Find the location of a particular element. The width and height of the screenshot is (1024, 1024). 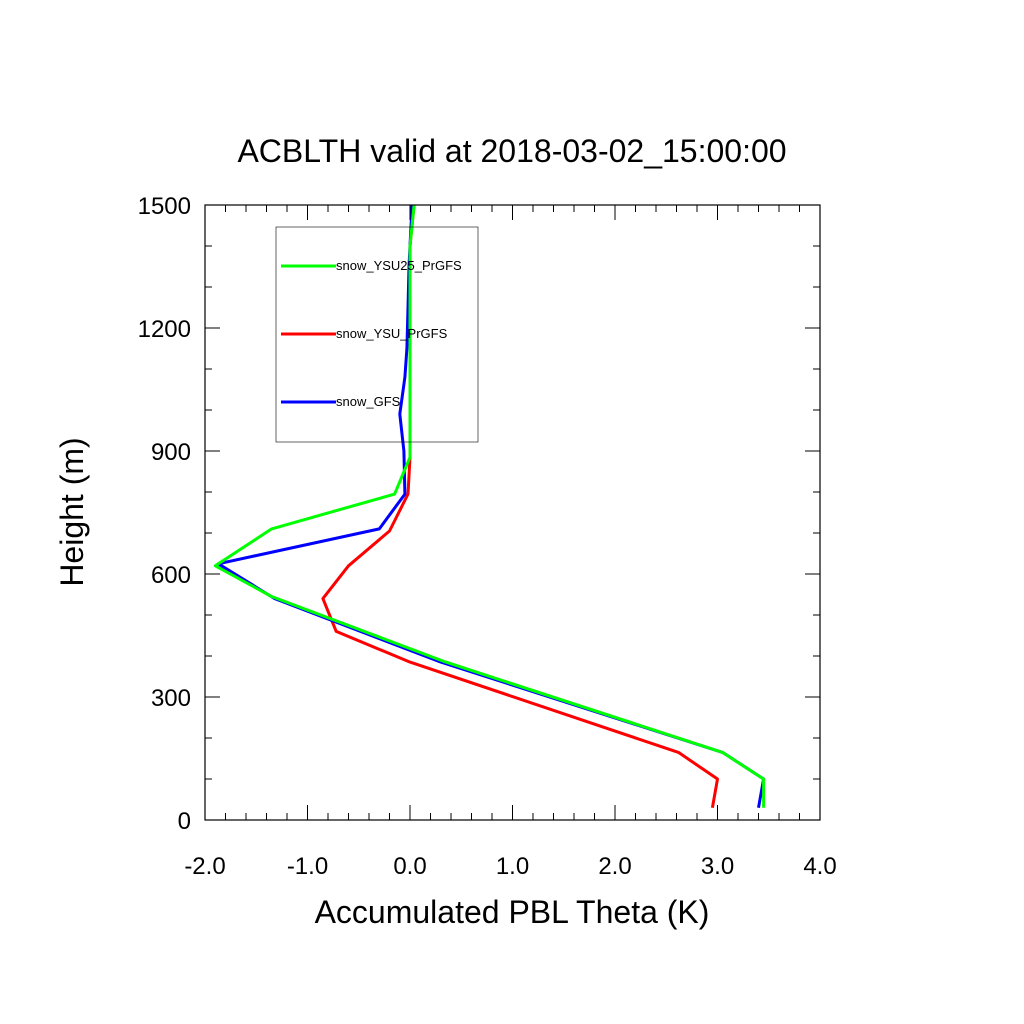

x-axis-label: Accumulated PBL Theta (K) is located at coordinates (512, 912).